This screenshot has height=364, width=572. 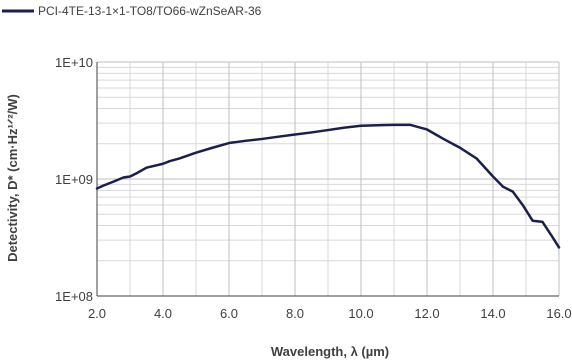 What do you see at coordinates (97, 313) in the screenshot?
I see `x-tick-label: 2.0` at bounding box center [97, 313].